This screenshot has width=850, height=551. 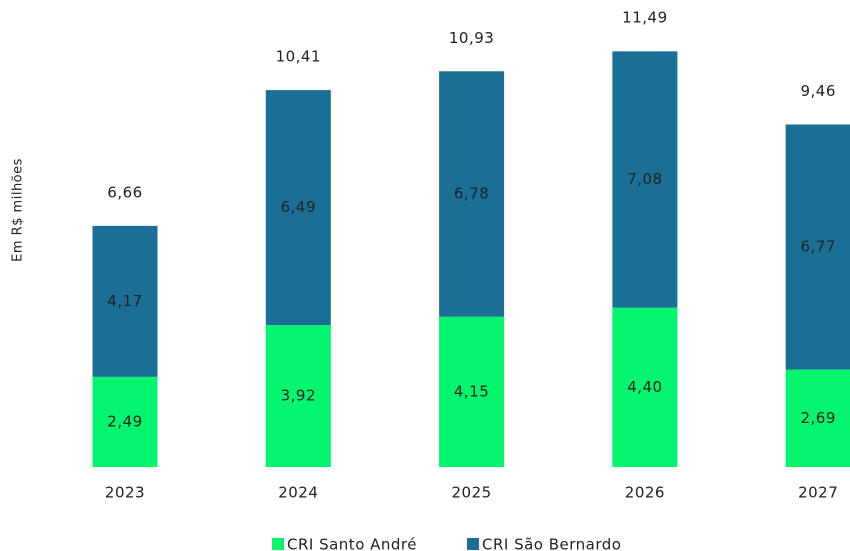 I want to click on value-label: 4,40, so click(x=644, y=387).